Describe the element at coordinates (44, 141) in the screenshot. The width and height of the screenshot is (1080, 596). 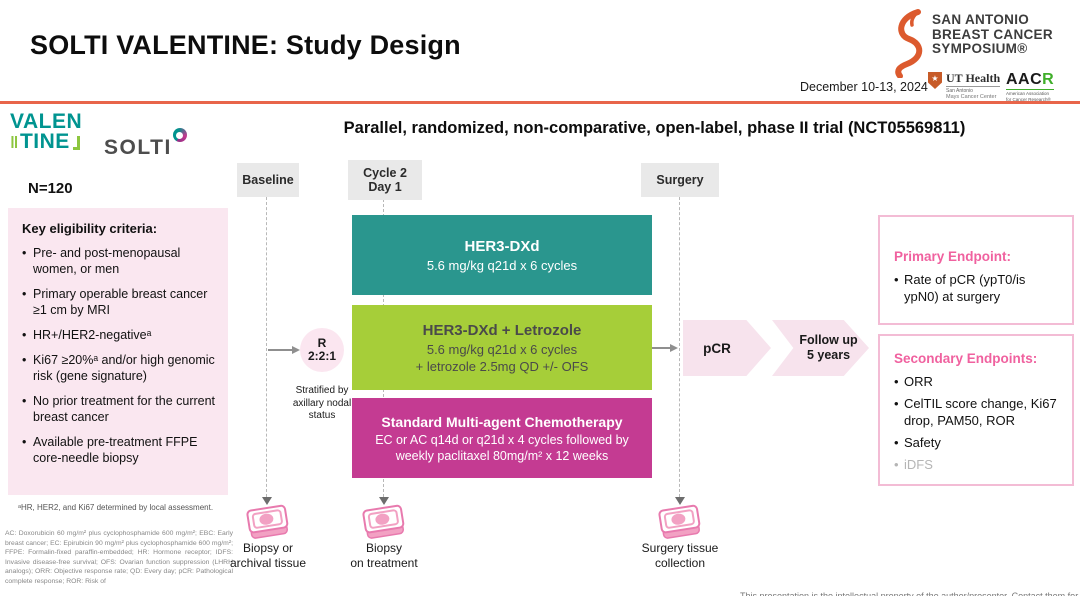
I see `valentine-logo-line2: TINE` at that location.